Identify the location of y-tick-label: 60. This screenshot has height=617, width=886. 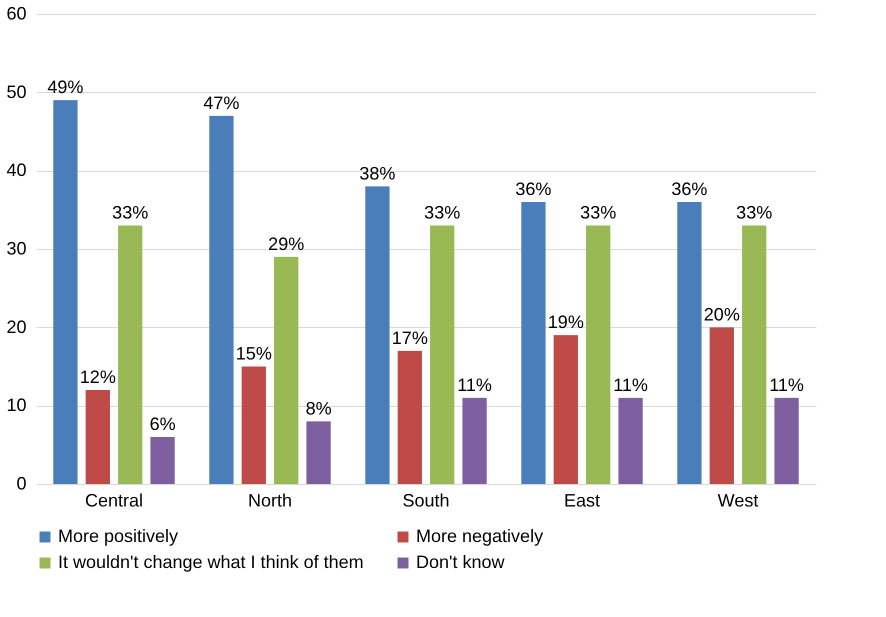
(16, 14).